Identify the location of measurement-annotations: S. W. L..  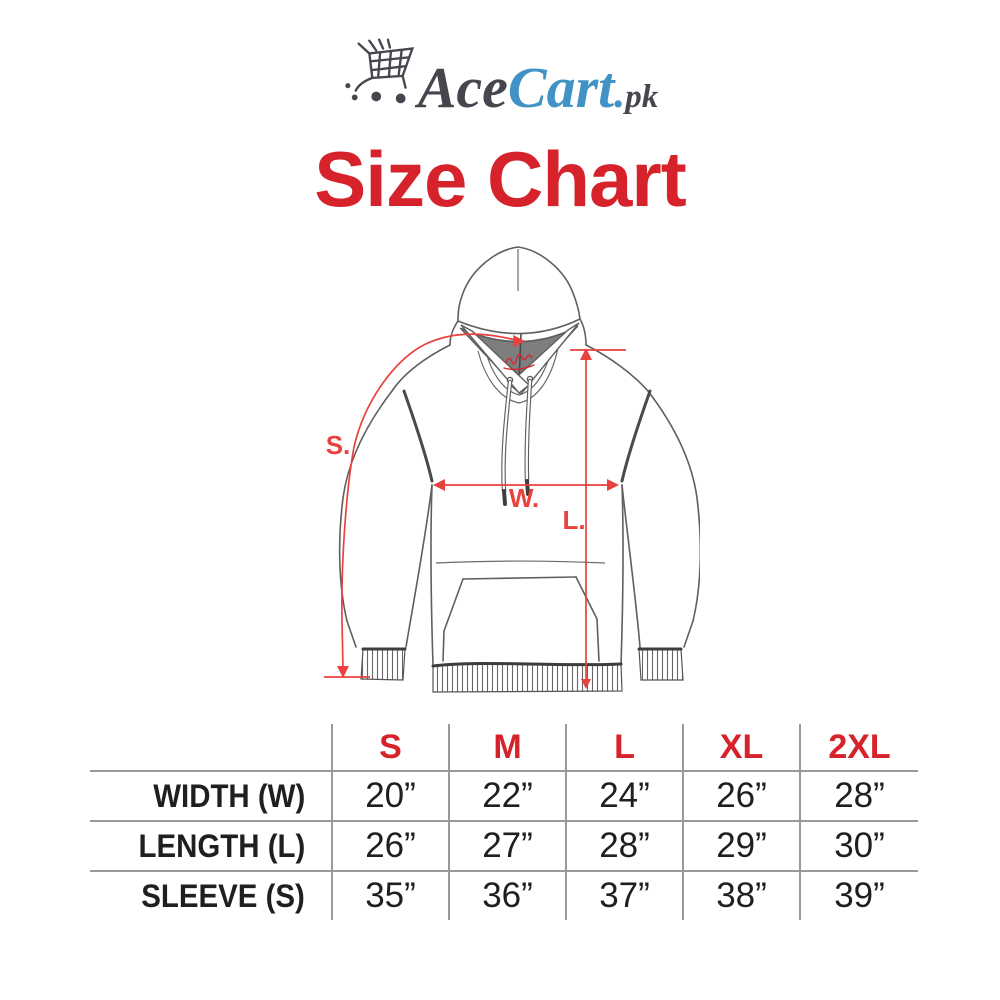
(475, 511).